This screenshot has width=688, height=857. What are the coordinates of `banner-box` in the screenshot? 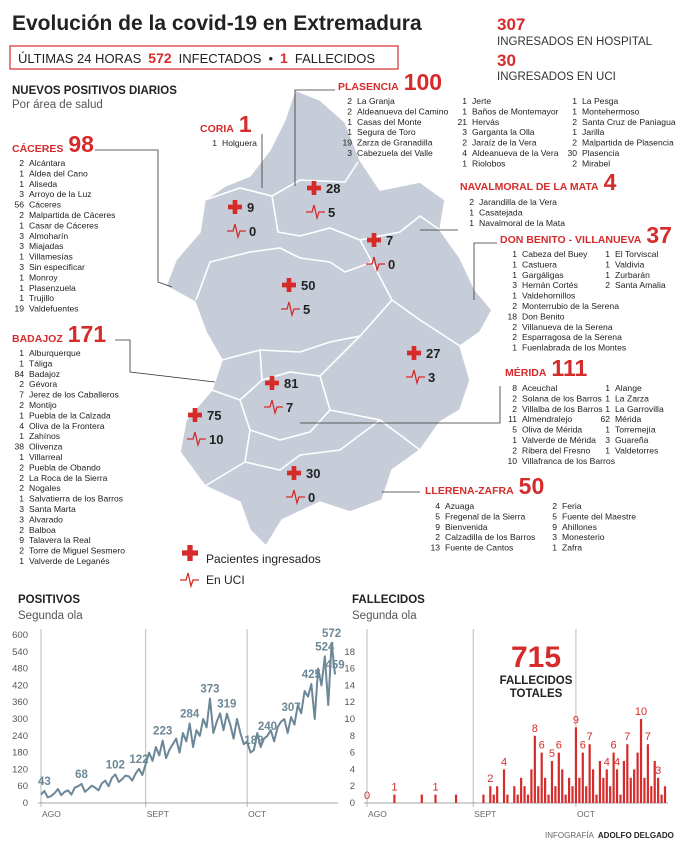 It's located at (204, 57).